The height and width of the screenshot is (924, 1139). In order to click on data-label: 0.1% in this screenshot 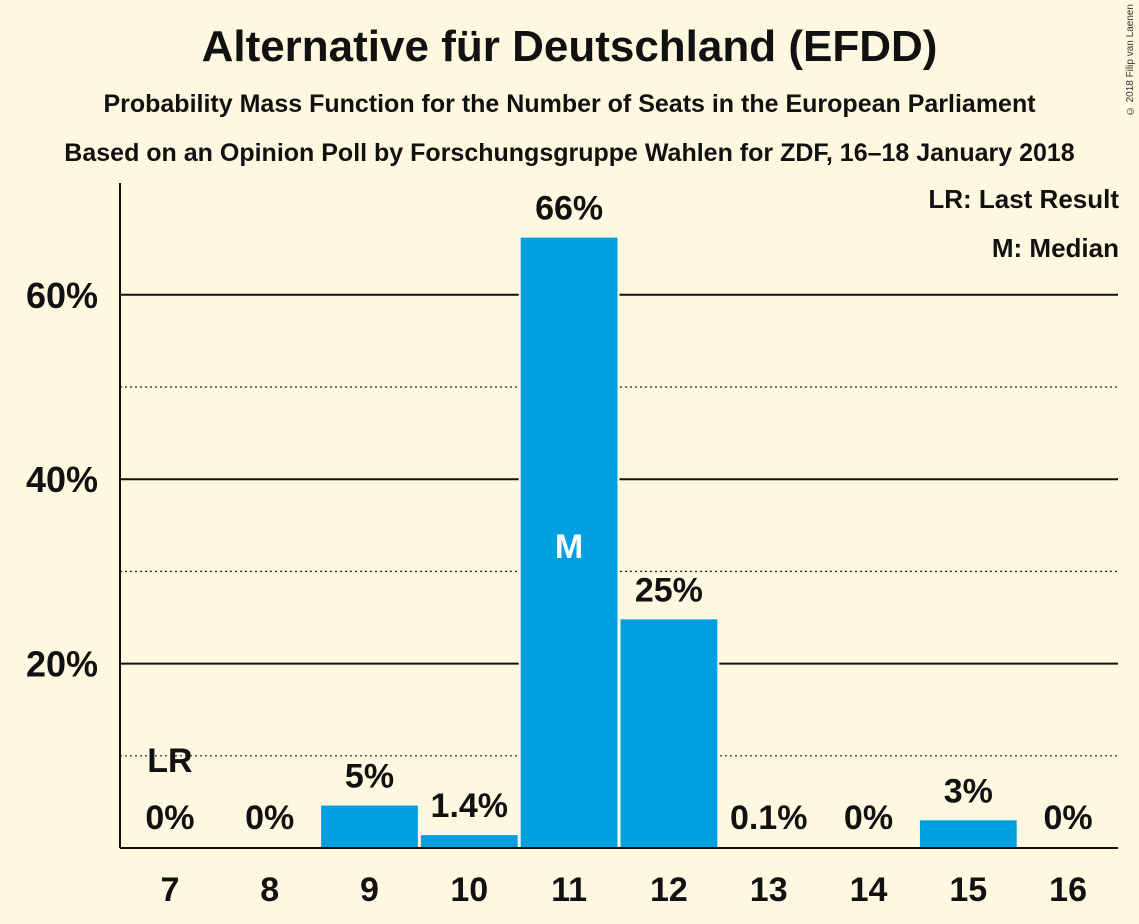, I will do `click(769, 818)`.